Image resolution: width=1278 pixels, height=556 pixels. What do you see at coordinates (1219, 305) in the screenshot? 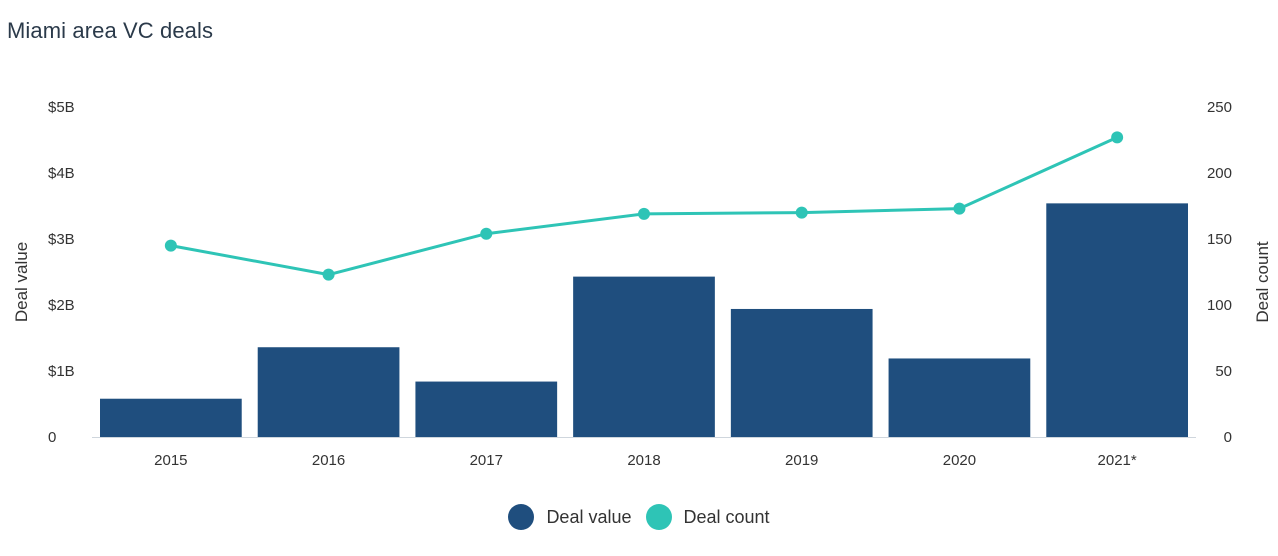
I see `y-tick-right: 100` at bounding box center [1219, 305].